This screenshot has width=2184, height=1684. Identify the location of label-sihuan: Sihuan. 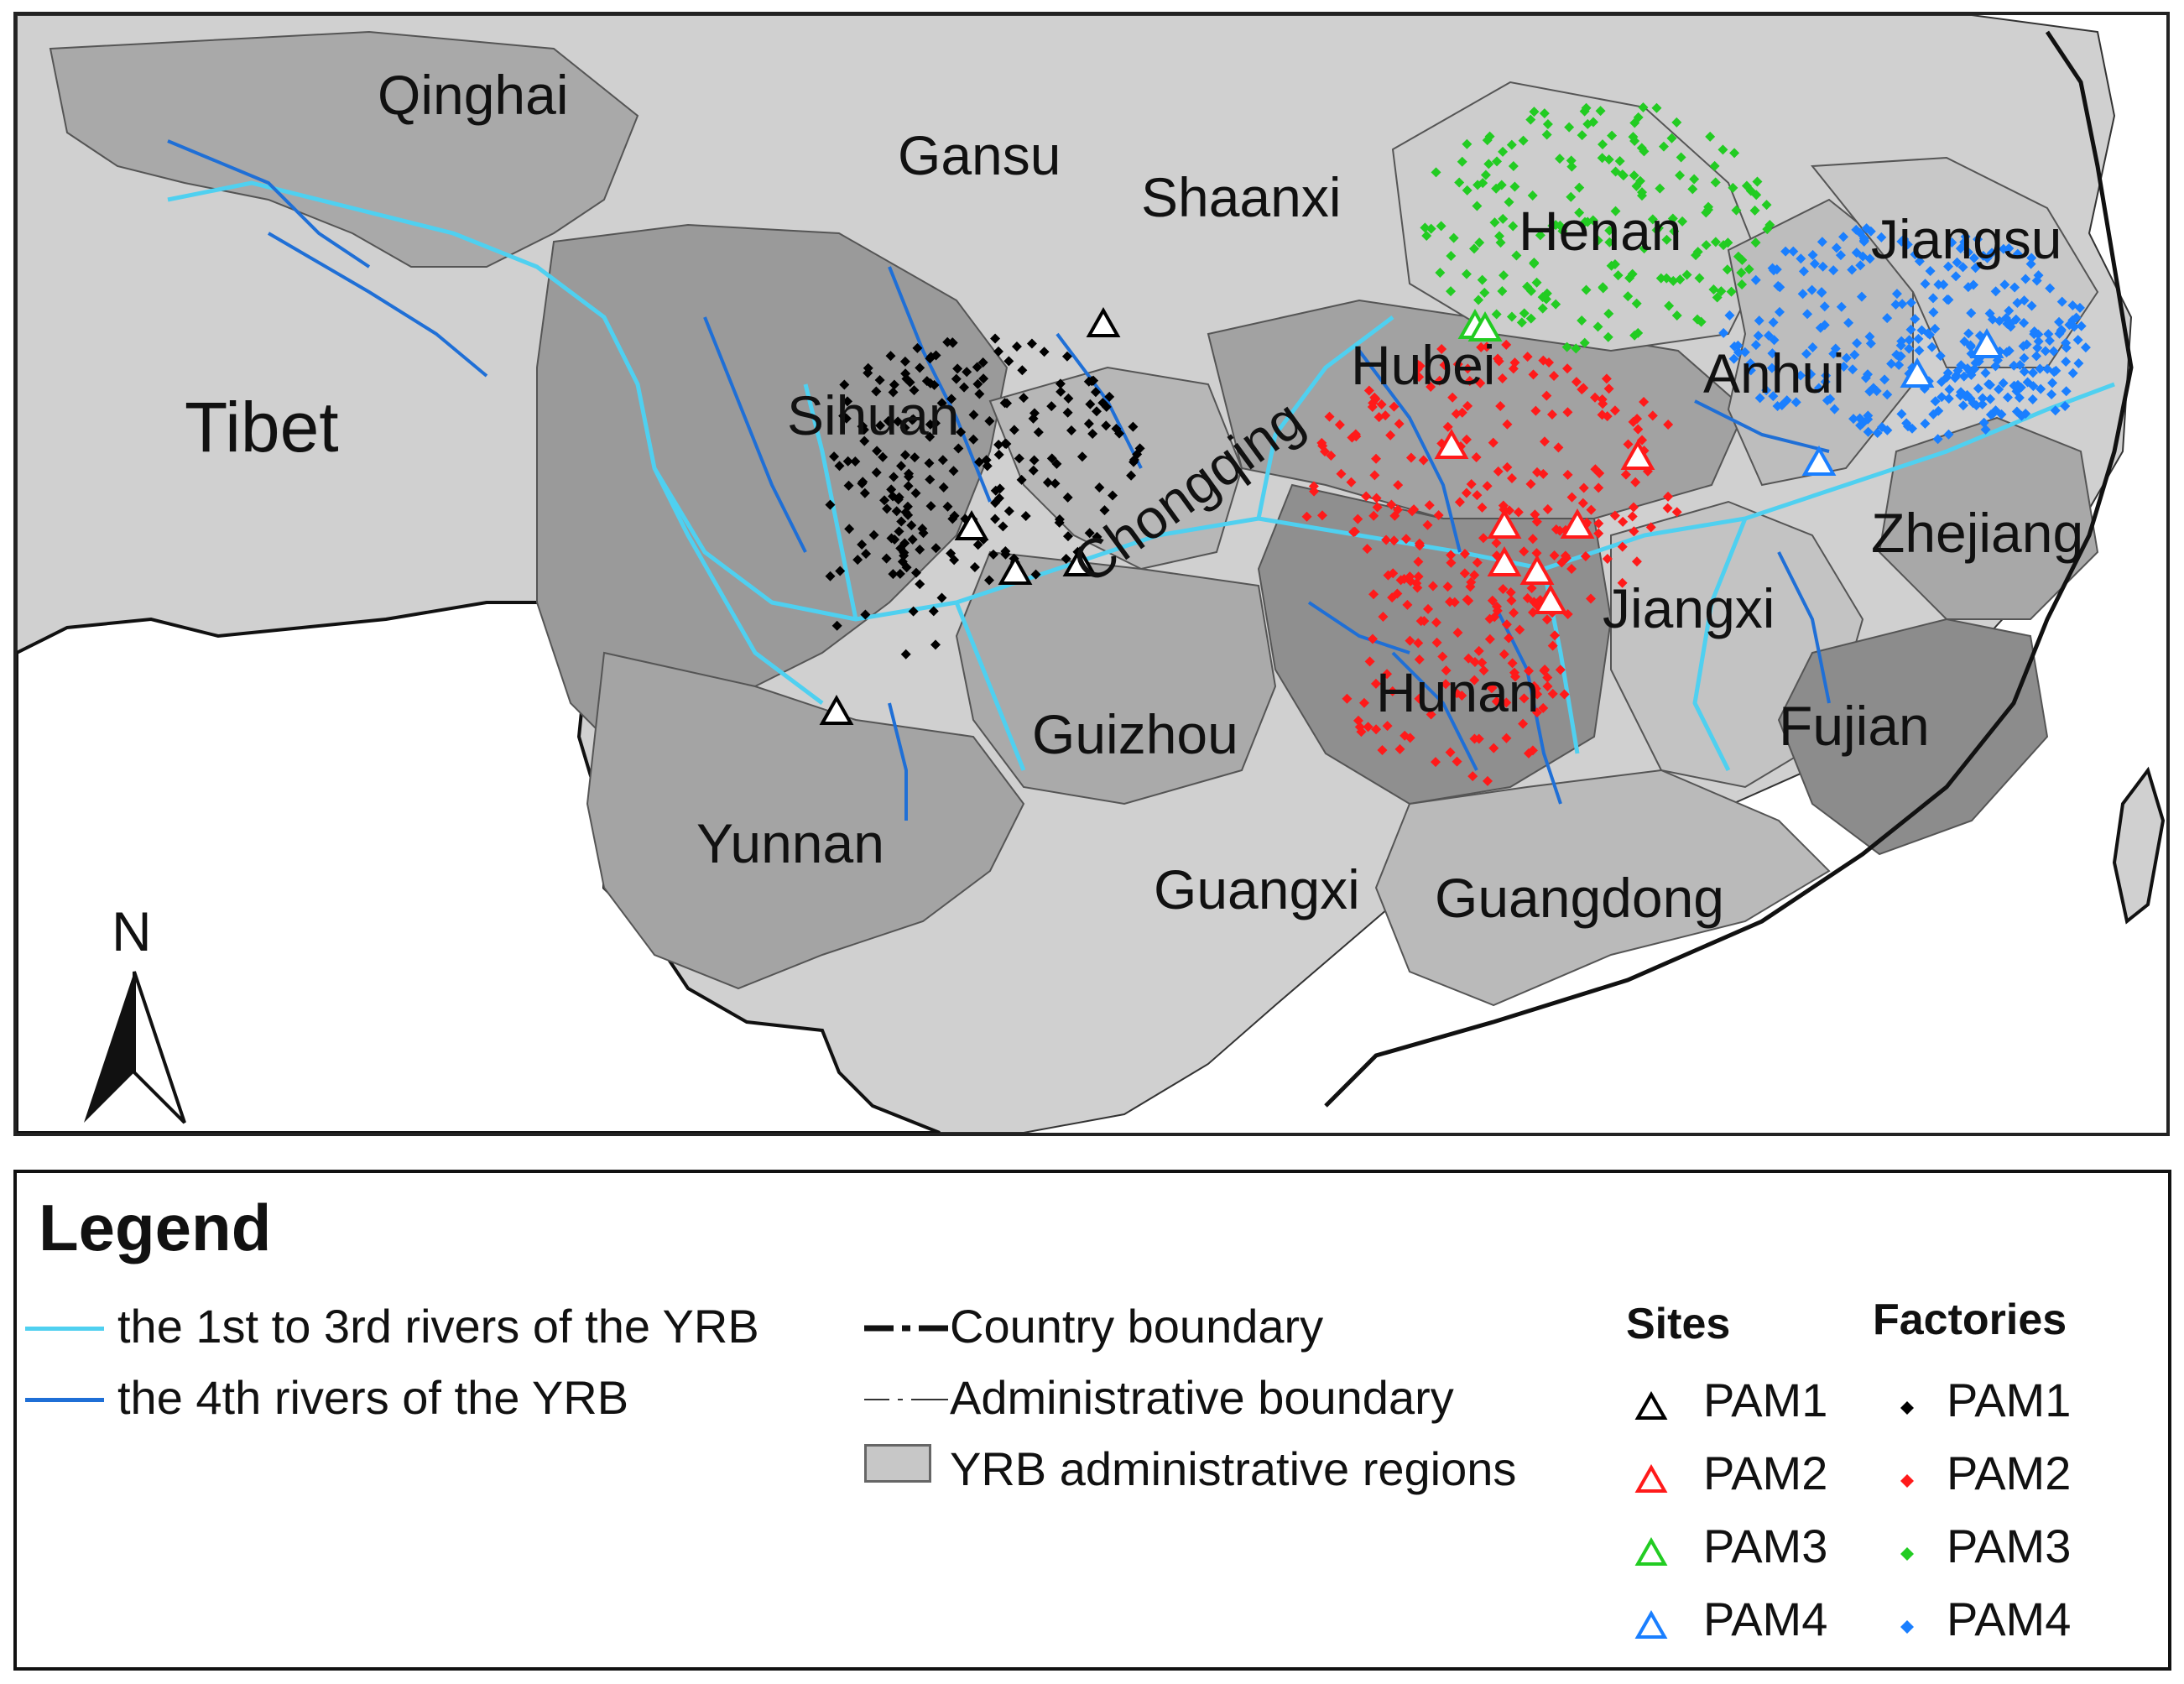
(873, 415).